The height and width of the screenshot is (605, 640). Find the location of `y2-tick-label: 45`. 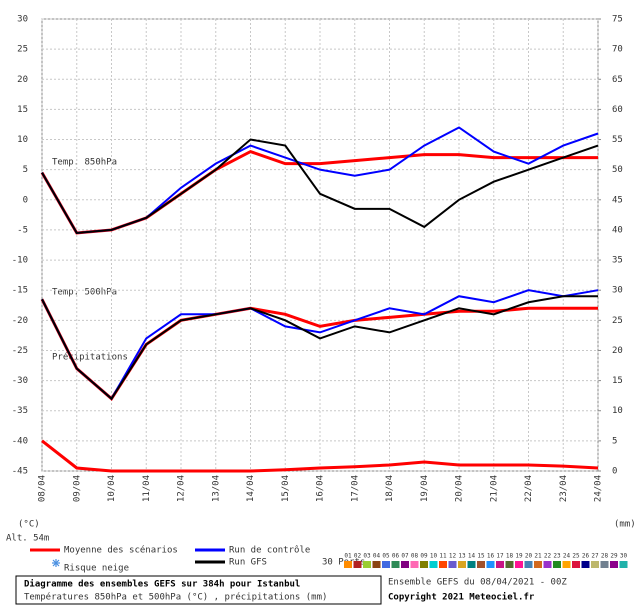

y2-tick-label: 45 is located at coordinates (617, 200).